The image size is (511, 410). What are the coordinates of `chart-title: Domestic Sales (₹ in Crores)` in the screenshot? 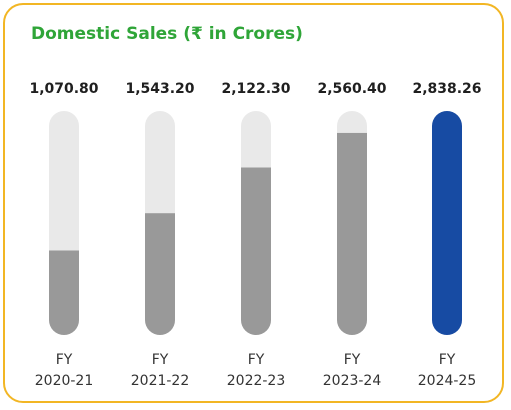 It's located at (167, 34).